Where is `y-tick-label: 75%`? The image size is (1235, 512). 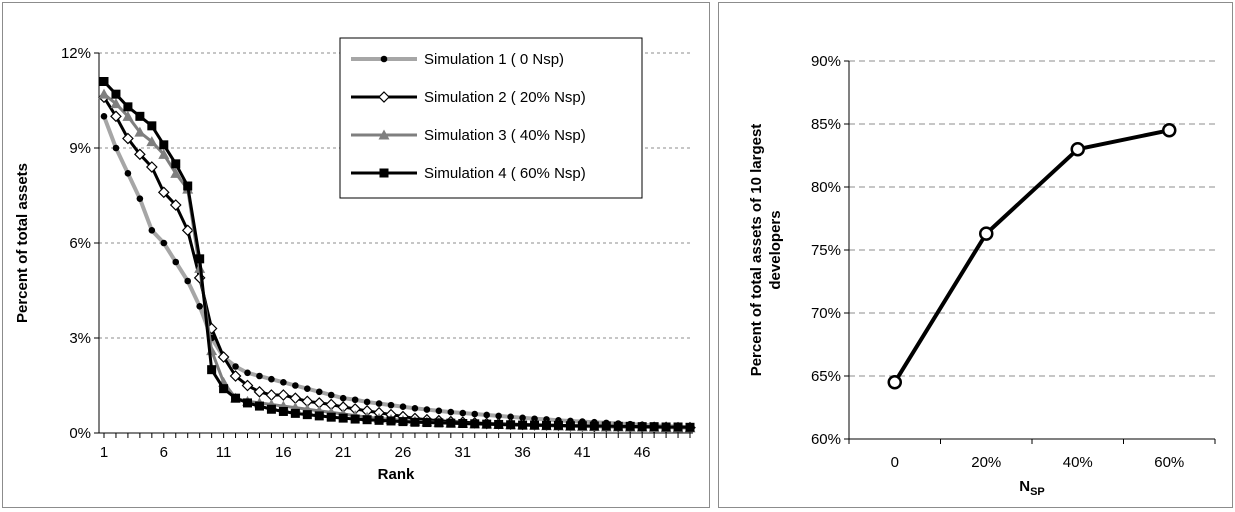
y-tick-label: 75% is located at coordinates (826, 250).